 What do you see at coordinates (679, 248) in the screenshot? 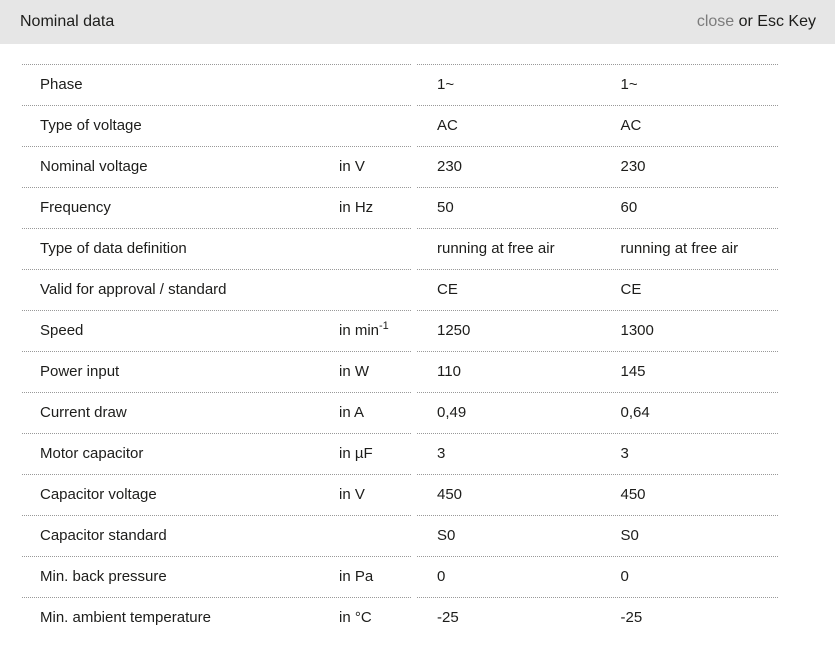
I see `row-value-2: running at free air` at bounding box center [679, 248].